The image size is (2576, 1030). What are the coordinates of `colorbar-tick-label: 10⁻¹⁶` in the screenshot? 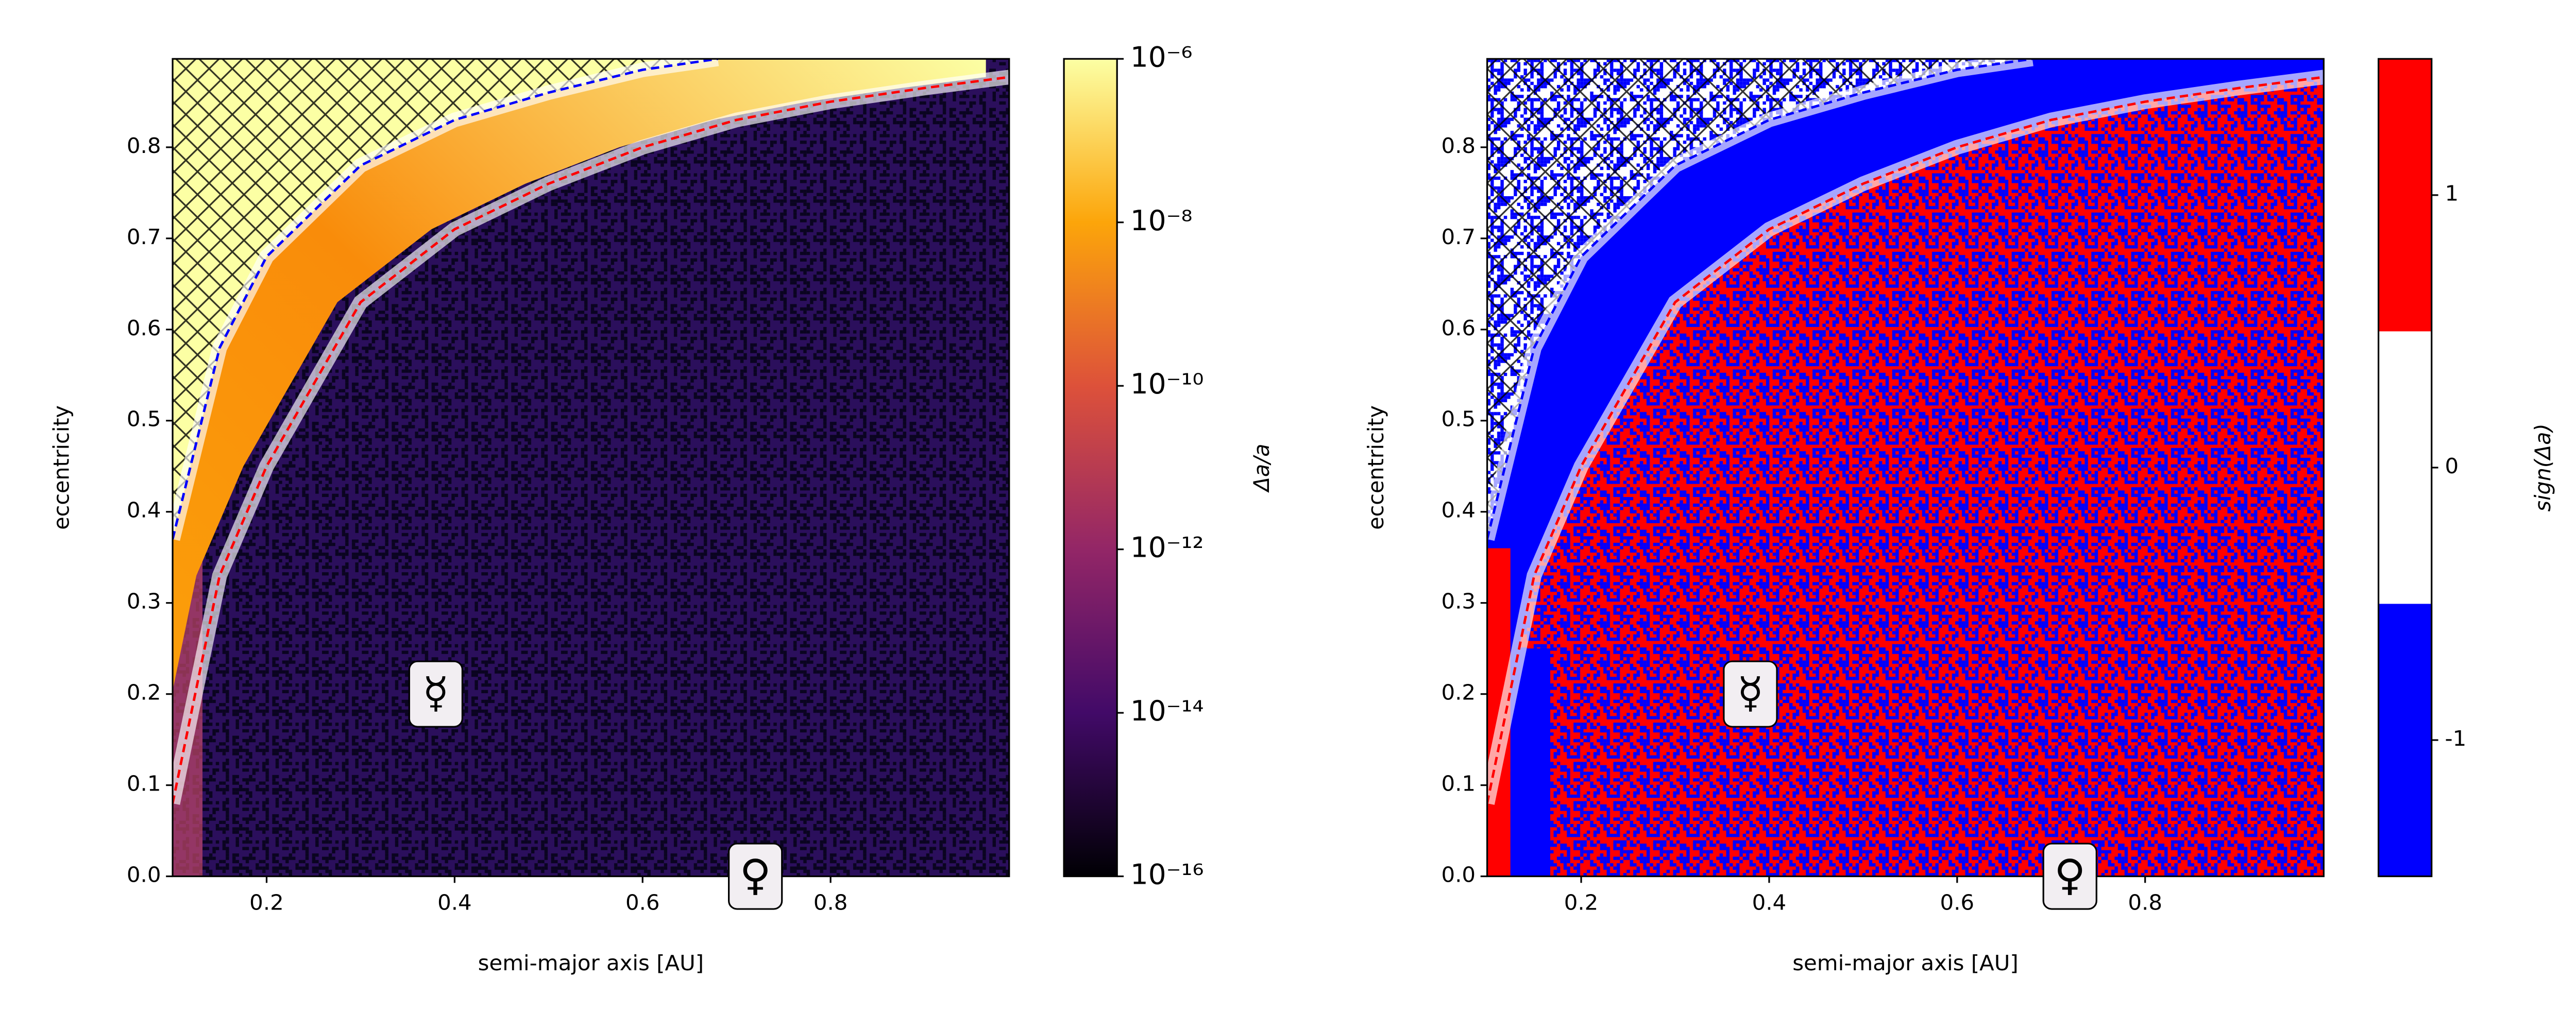 It's located at (1167, 875).